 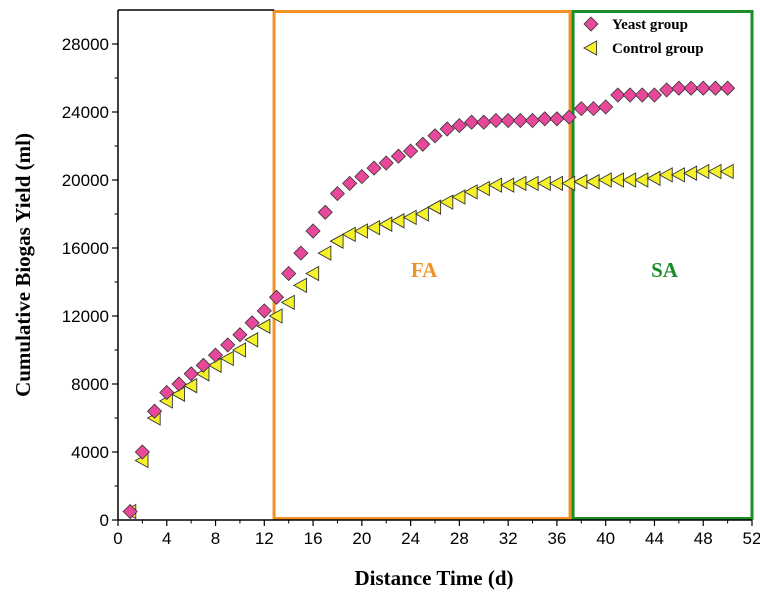 What do you see at coordinates (85, 112) in the screenshot?
I see `y-tick-label: 24000` at bounding box center [85, 112].